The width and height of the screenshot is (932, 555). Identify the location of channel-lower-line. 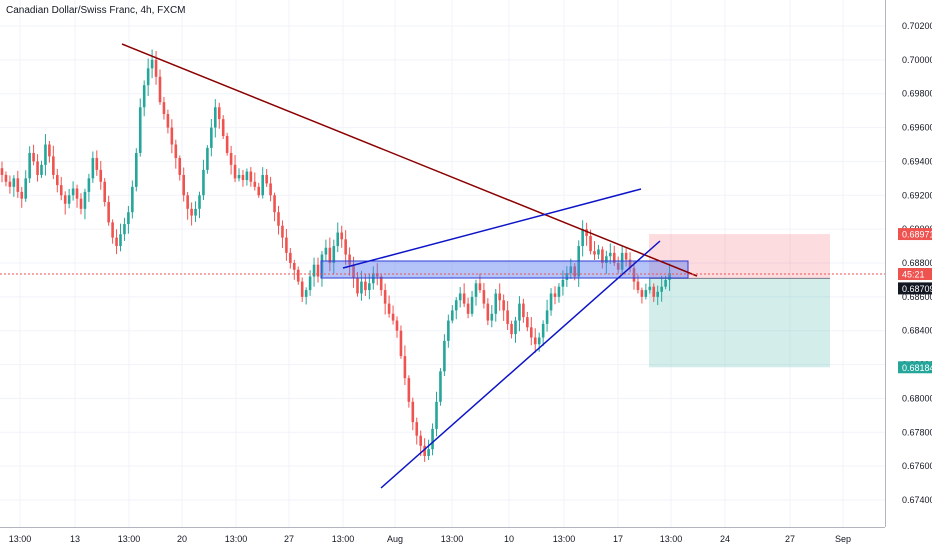
(520, 364).